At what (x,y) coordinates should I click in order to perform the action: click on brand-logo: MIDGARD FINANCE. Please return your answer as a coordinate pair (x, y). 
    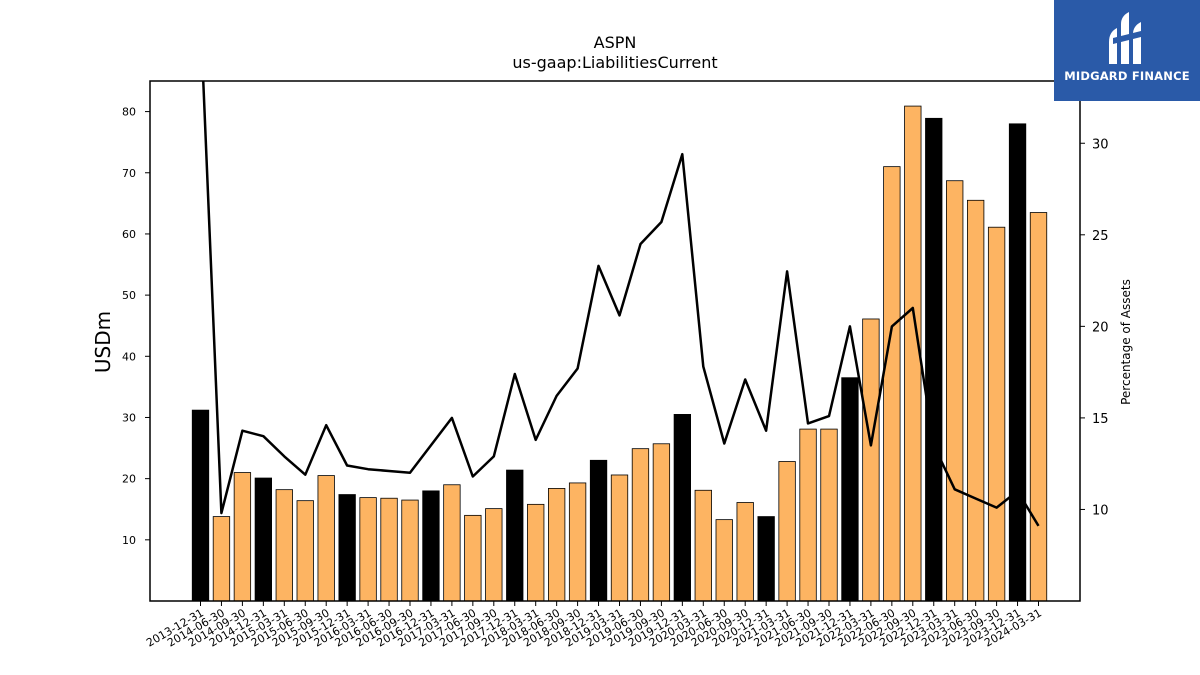
    Looking at the image, I should click on (1127, 50).